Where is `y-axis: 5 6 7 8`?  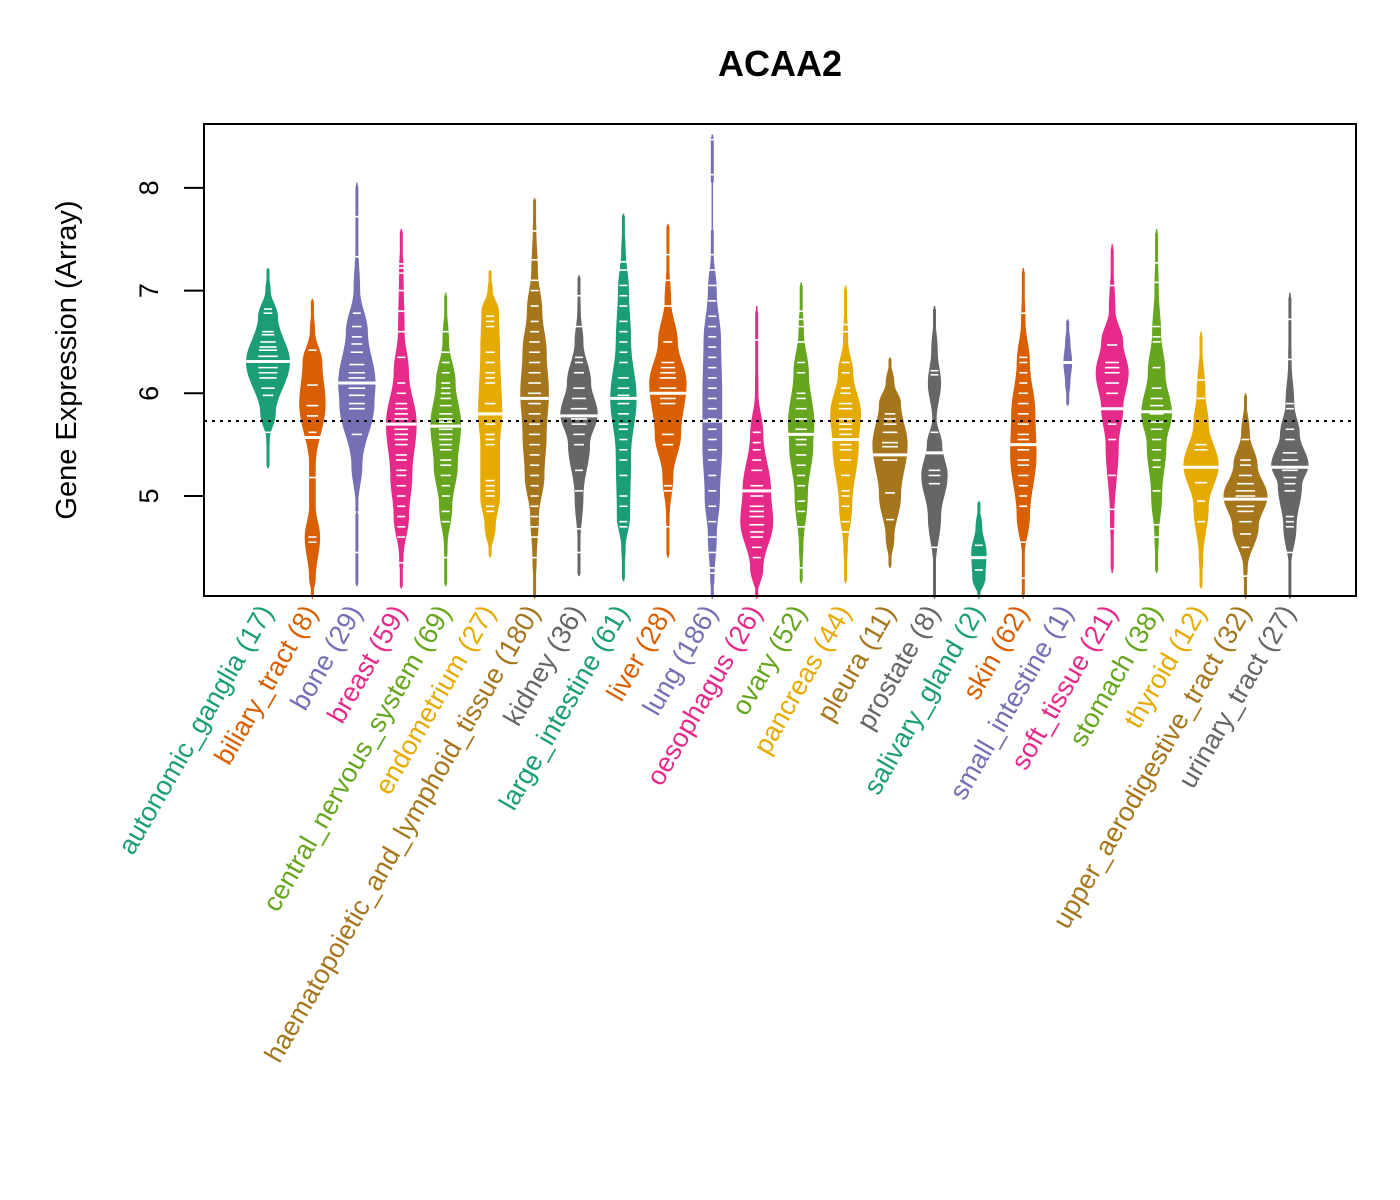
y-axis: 5 6 7 8 is located at coordinates (169, 342).